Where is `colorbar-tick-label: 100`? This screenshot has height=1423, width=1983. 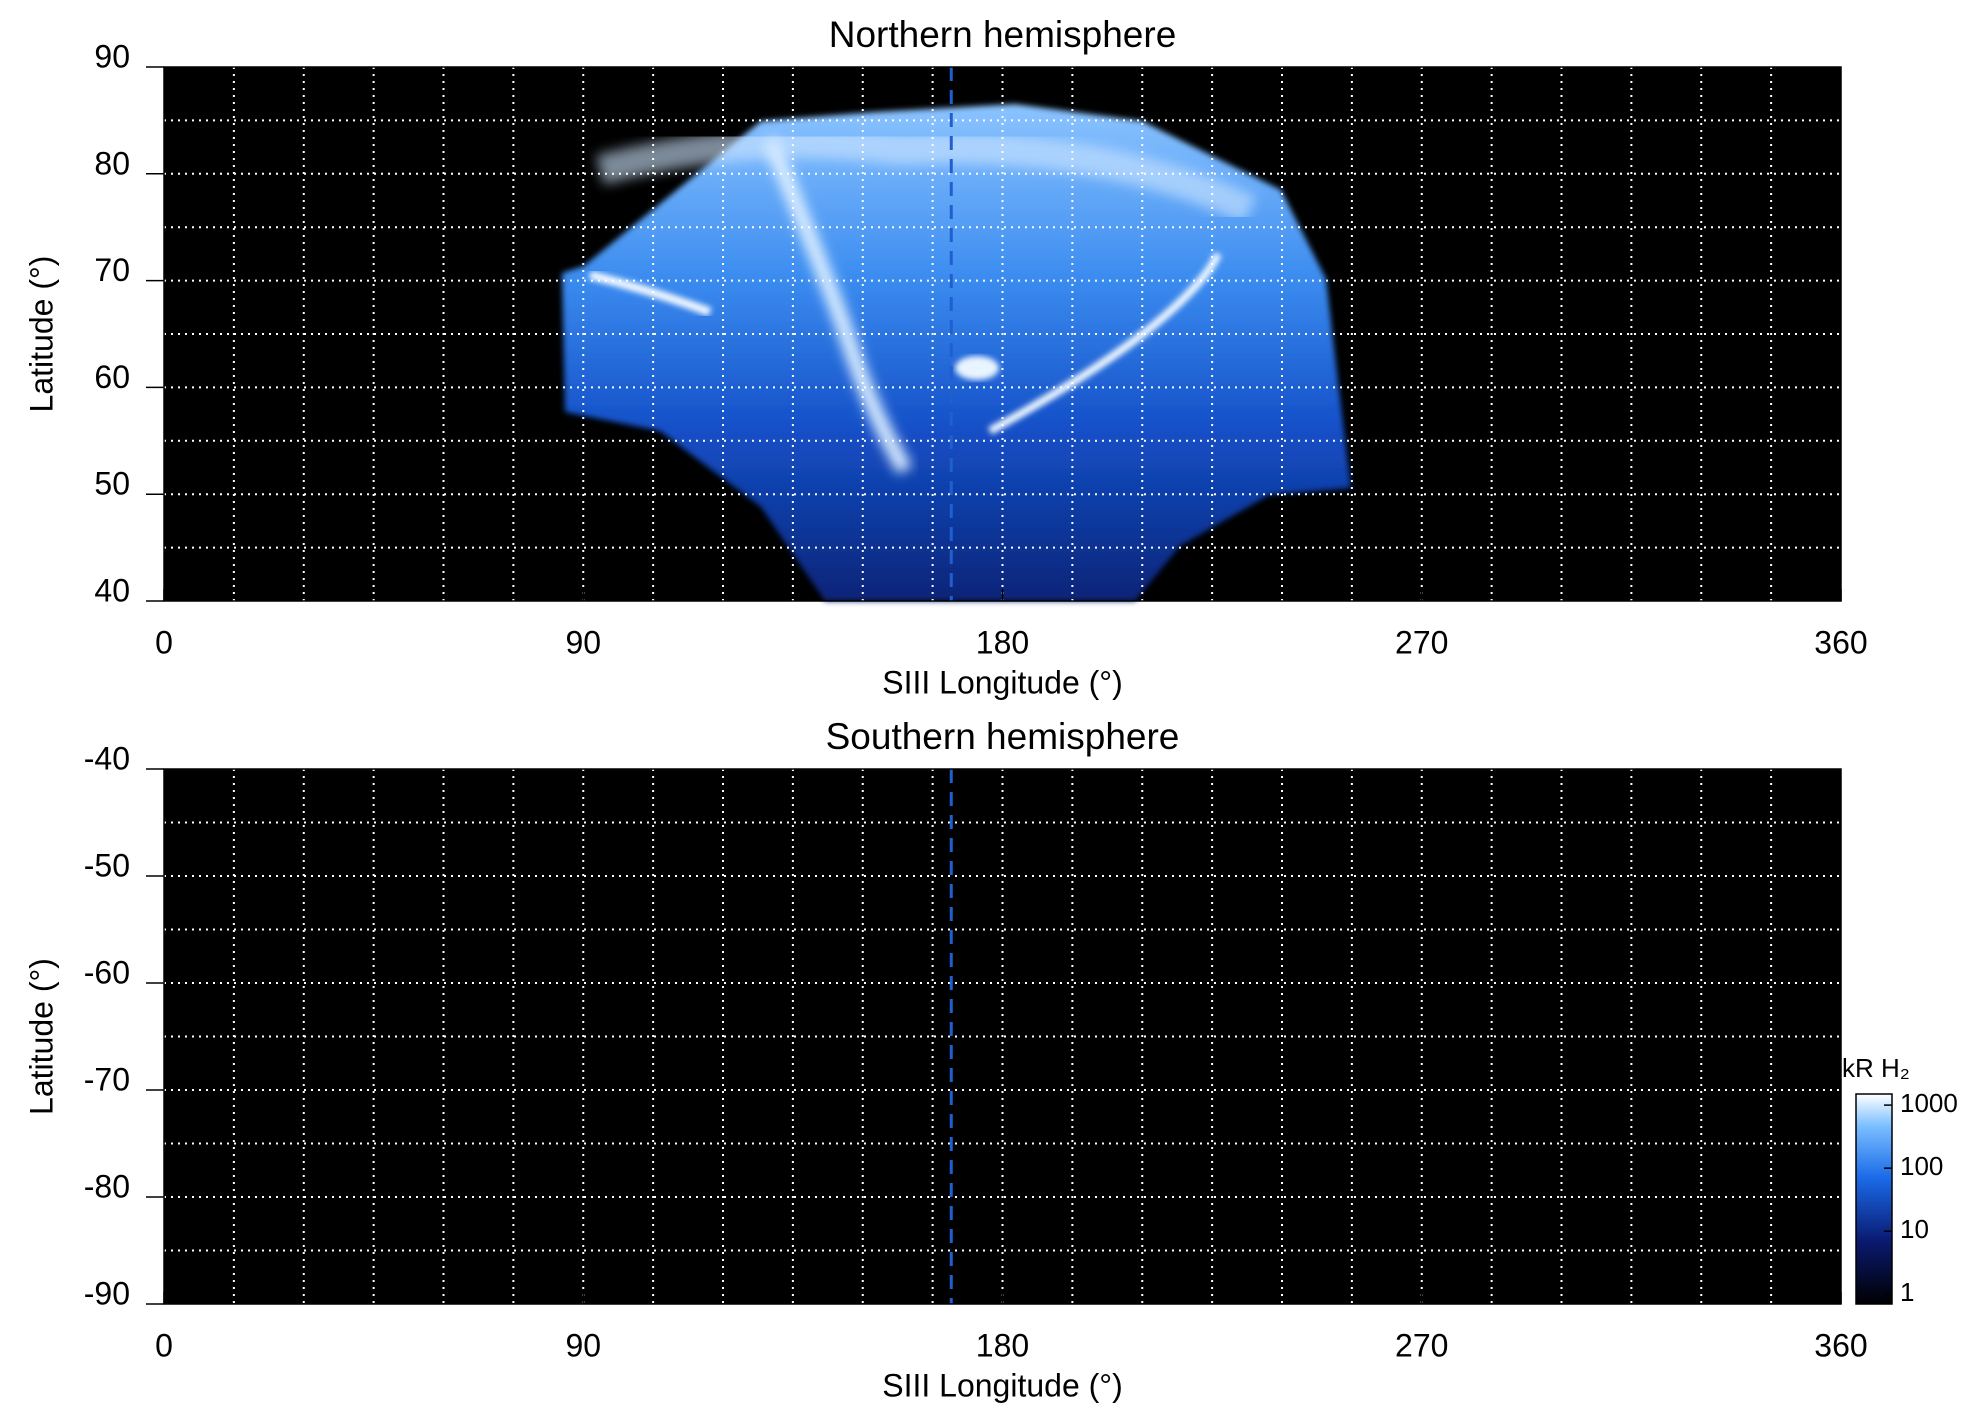
colorbar-tick-label: 100 is located at coordinates (1921, 1166).